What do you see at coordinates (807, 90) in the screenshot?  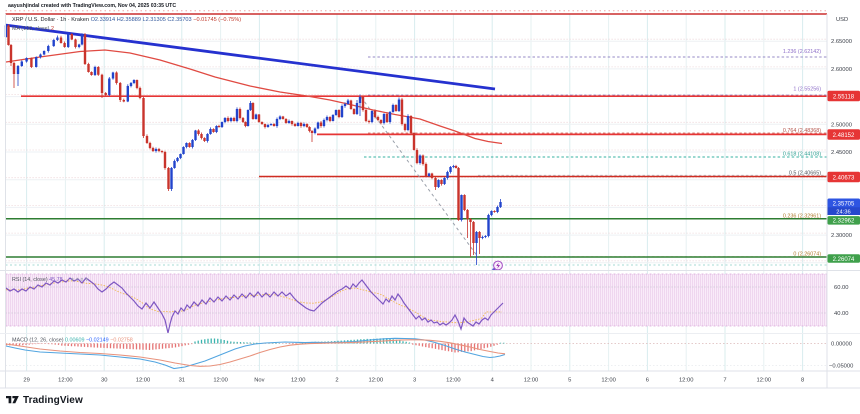 I see `svg-text: 1 (2.55256)` at bounding box center [807, 90].